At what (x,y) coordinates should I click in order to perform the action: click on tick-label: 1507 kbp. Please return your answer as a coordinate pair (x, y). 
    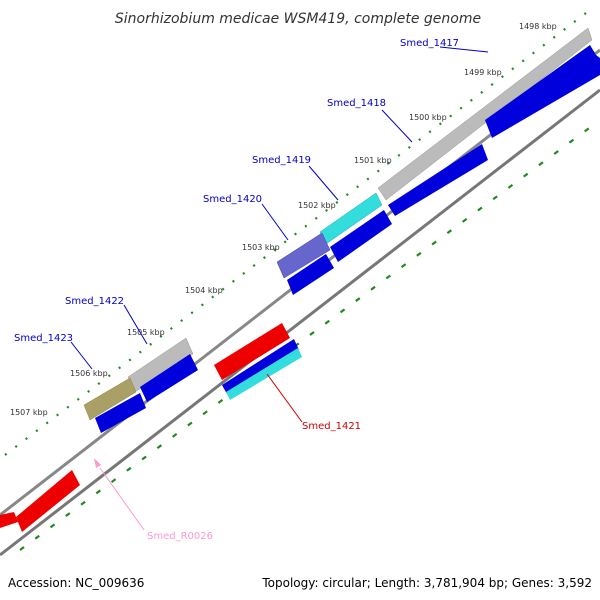
    Looking at the image, I should click on (29, 412).